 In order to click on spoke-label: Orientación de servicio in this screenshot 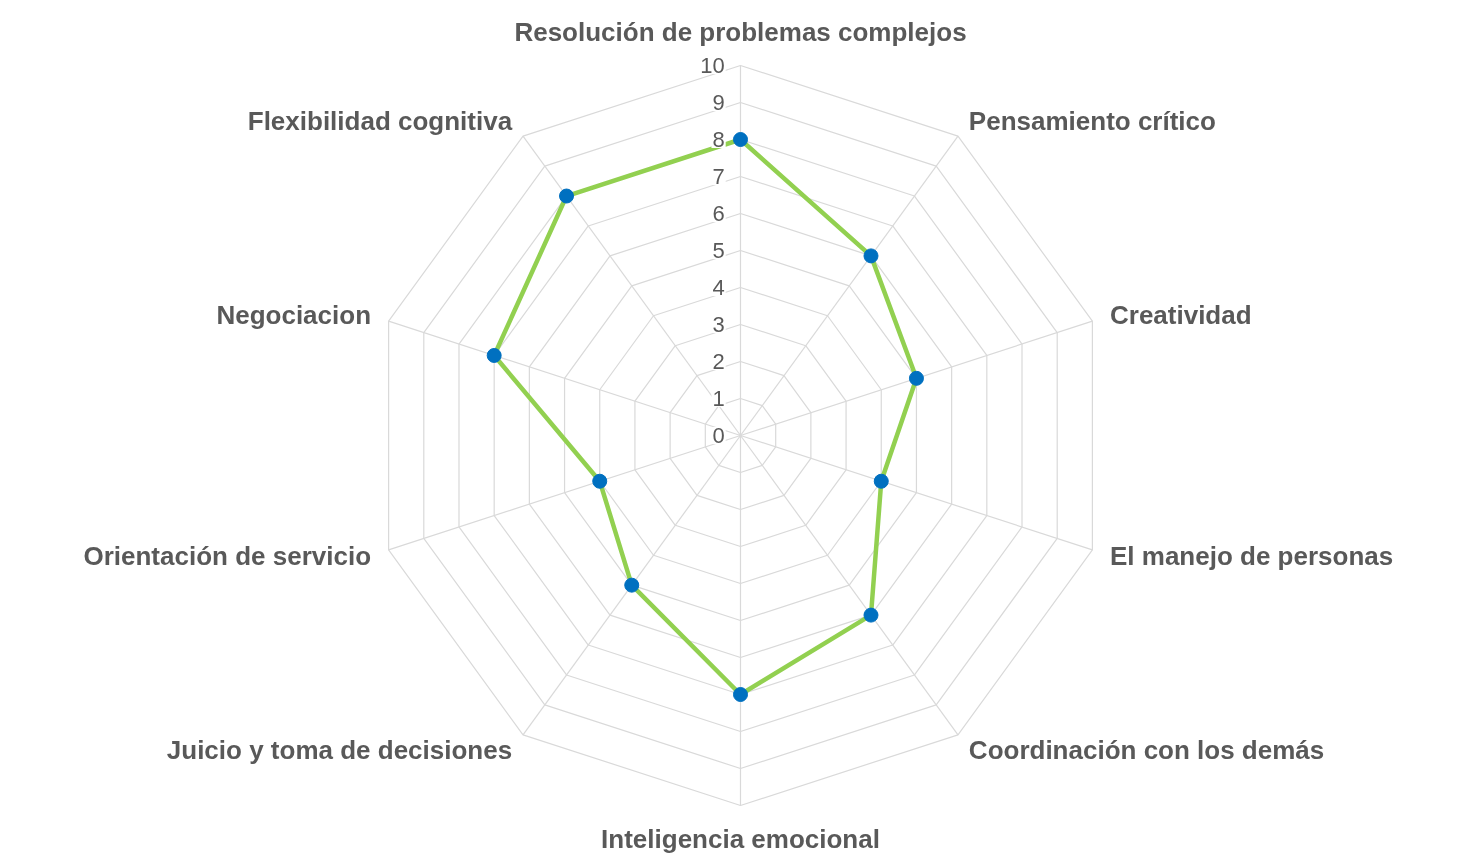, I will do `click(227, 555)`.